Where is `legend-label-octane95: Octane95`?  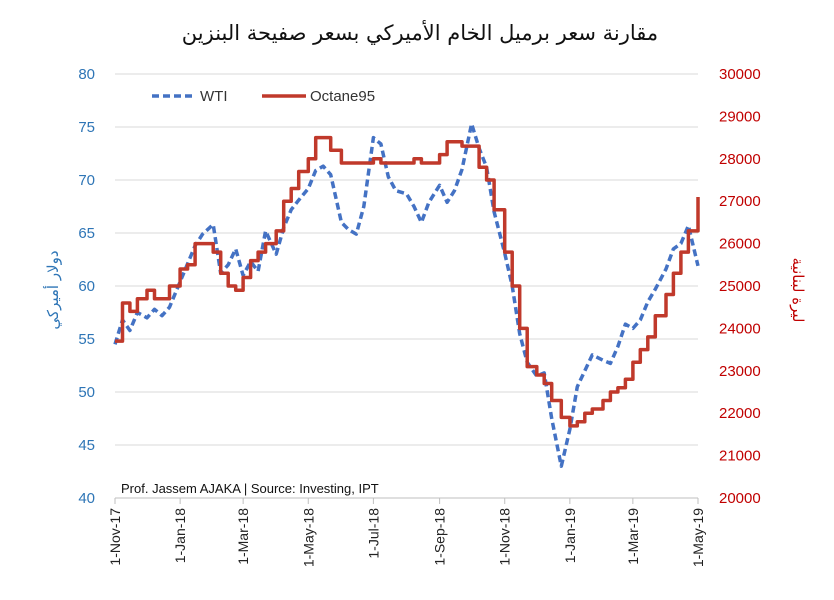 legend-label-octane95: Octane95 is located at coordinates (342, 96).